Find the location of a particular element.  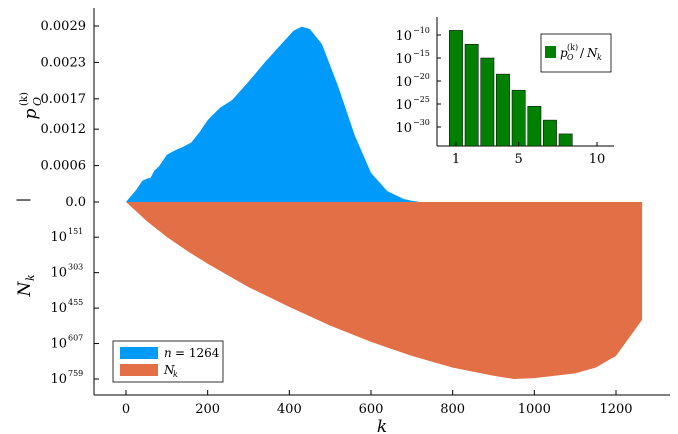

svg-text: n is located at coordinates (168, 353).